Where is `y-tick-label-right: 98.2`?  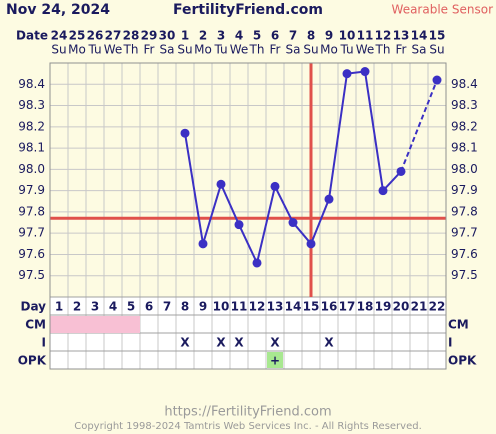
y-tick-label-right: 98.2 is located at coordinates (464, 126).